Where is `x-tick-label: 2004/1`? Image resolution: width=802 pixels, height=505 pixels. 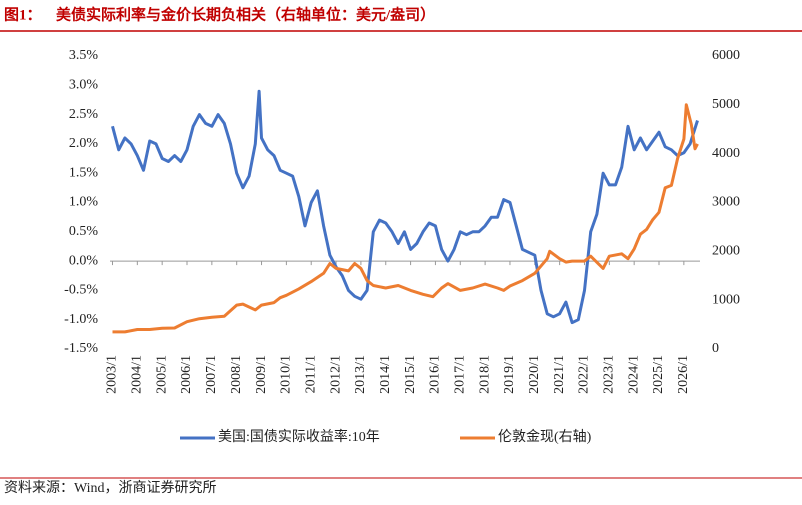 x-tick-label: 2004/1 is located at coordinates (137, 374).